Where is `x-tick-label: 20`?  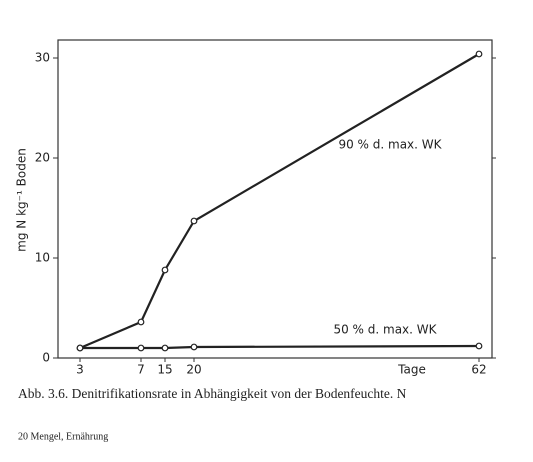 x-tick-label: 20 is located at coordinates (193, 370).